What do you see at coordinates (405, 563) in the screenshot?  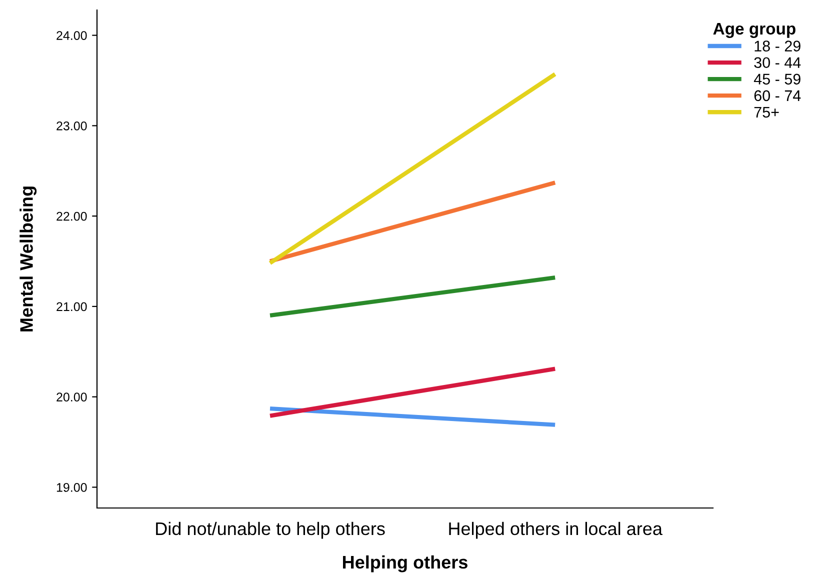 I see `x-axis-title: Helping others` at bounding box center [405, 563].